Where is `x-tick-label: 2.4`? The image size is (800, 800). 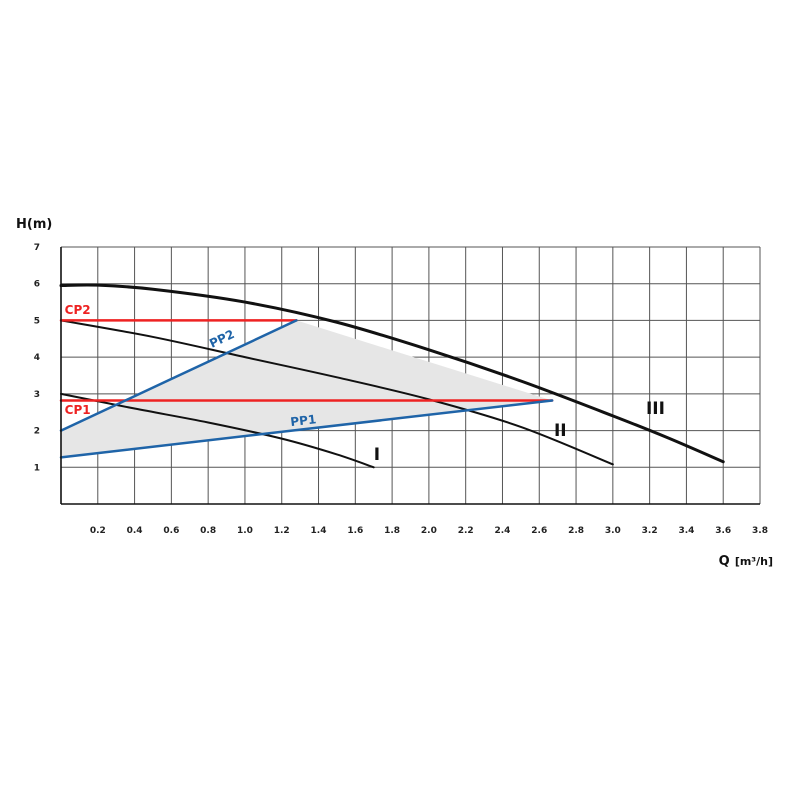 x-tick-label: 2.4 is located at coordinates (502, 531).